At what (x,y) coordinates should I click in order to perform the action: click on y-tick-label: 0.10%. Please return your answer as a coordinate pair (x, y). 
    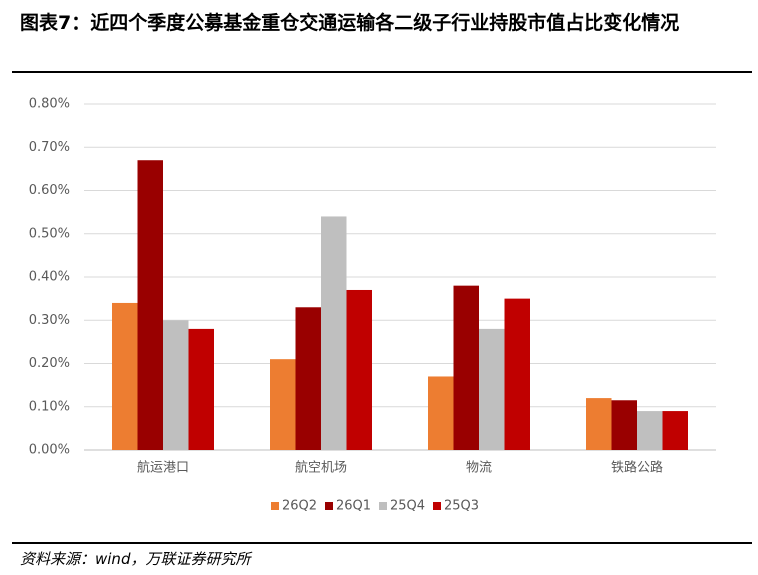
    Looking at the image, I should click on (49, 406).